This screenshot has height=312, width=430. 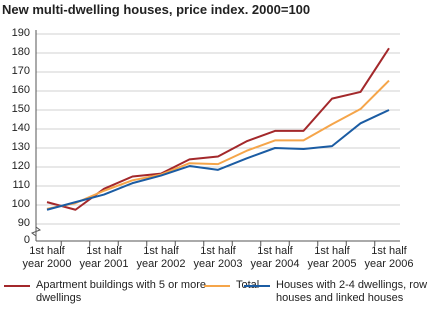 I want to click on x-tick-label: 1st half year 2000, so click(x=47, y=257).